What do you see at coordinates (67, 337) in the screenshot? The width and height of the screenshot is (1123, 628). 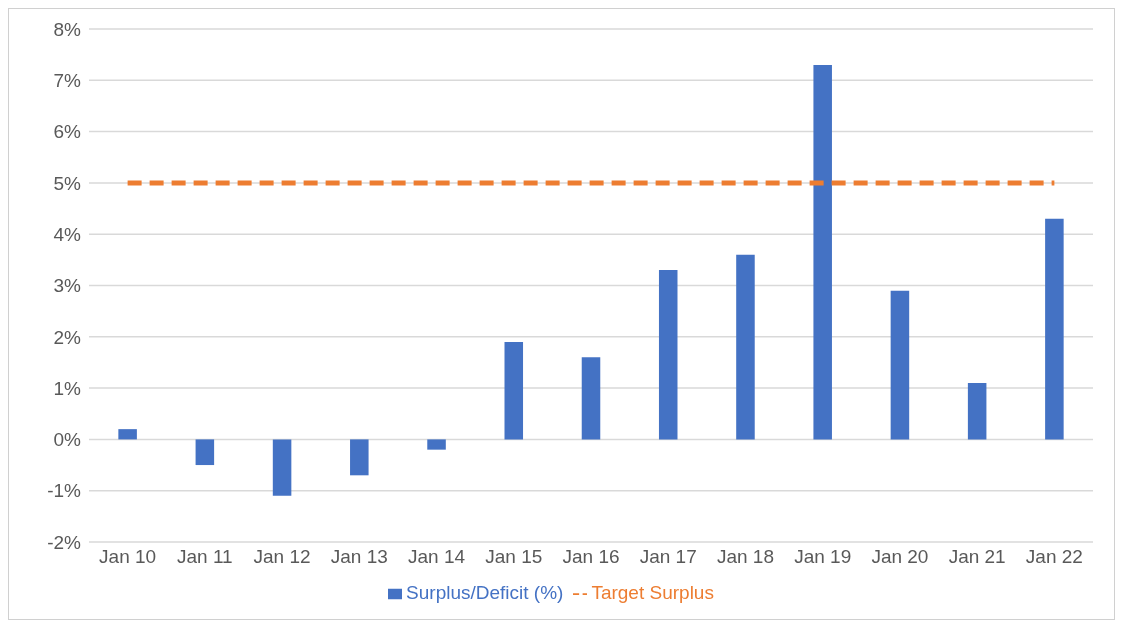 I see `y-tick-label: 2%` at bounding box center [67, 337].